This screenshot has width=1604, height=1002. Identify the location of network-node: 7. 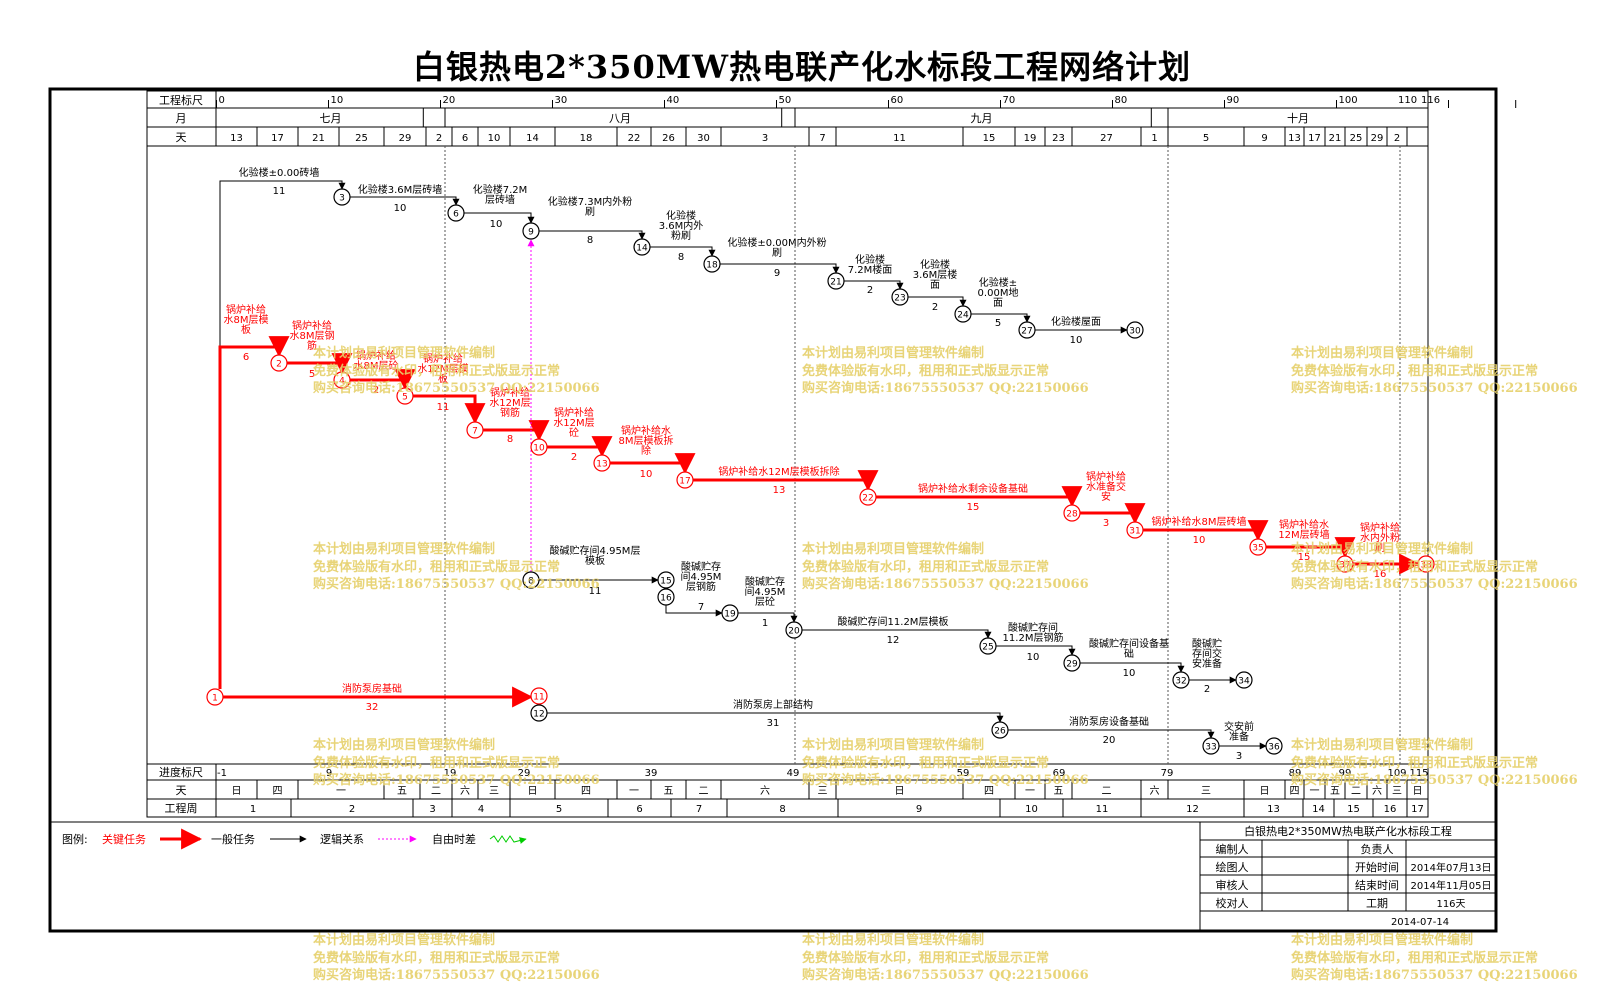
(475, 430).